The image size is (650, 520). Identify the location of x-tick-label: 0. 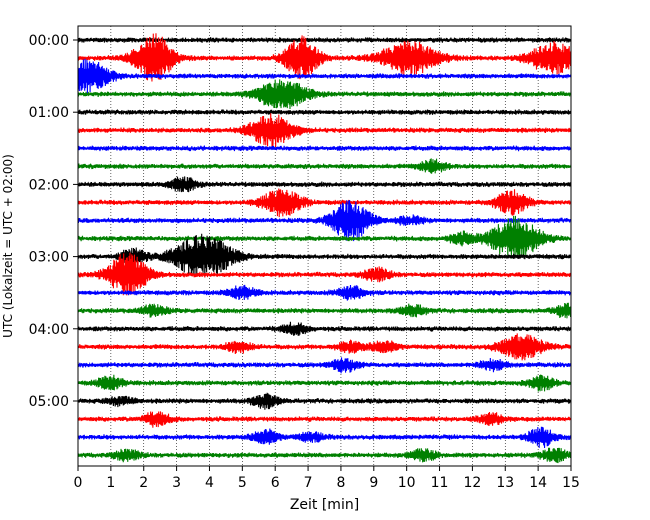
(78, 483).